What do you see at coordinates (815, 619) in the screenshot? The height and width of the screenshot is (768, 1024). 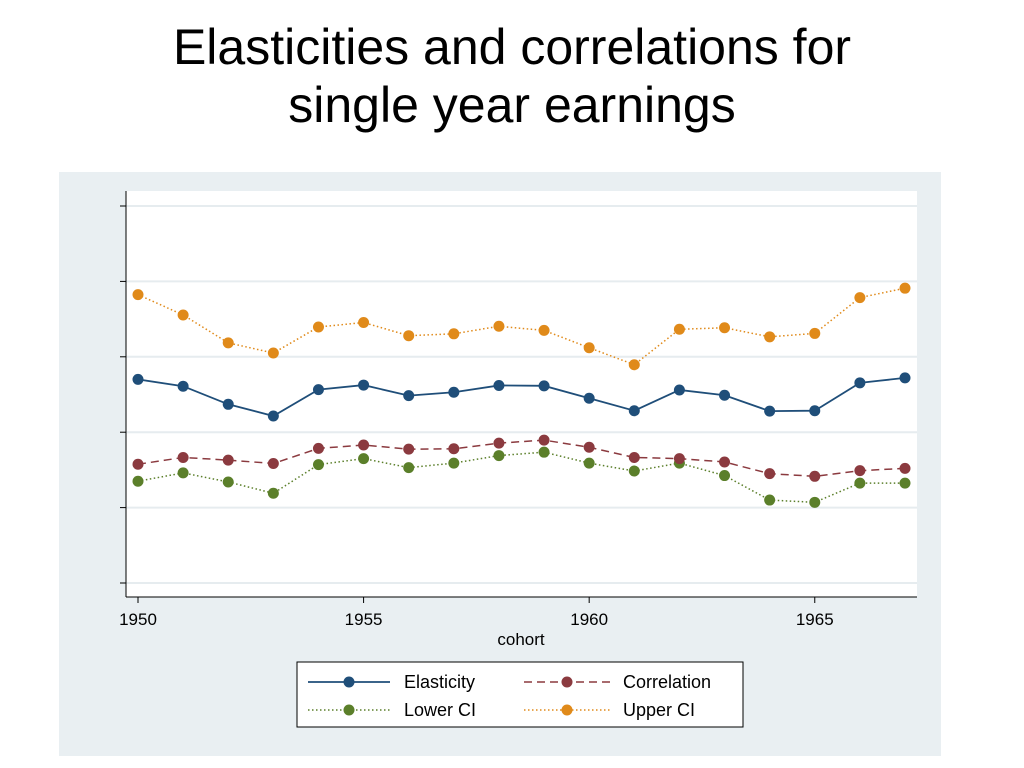 I see `x-tick-label: 1965` at bounding box center [815, 619].